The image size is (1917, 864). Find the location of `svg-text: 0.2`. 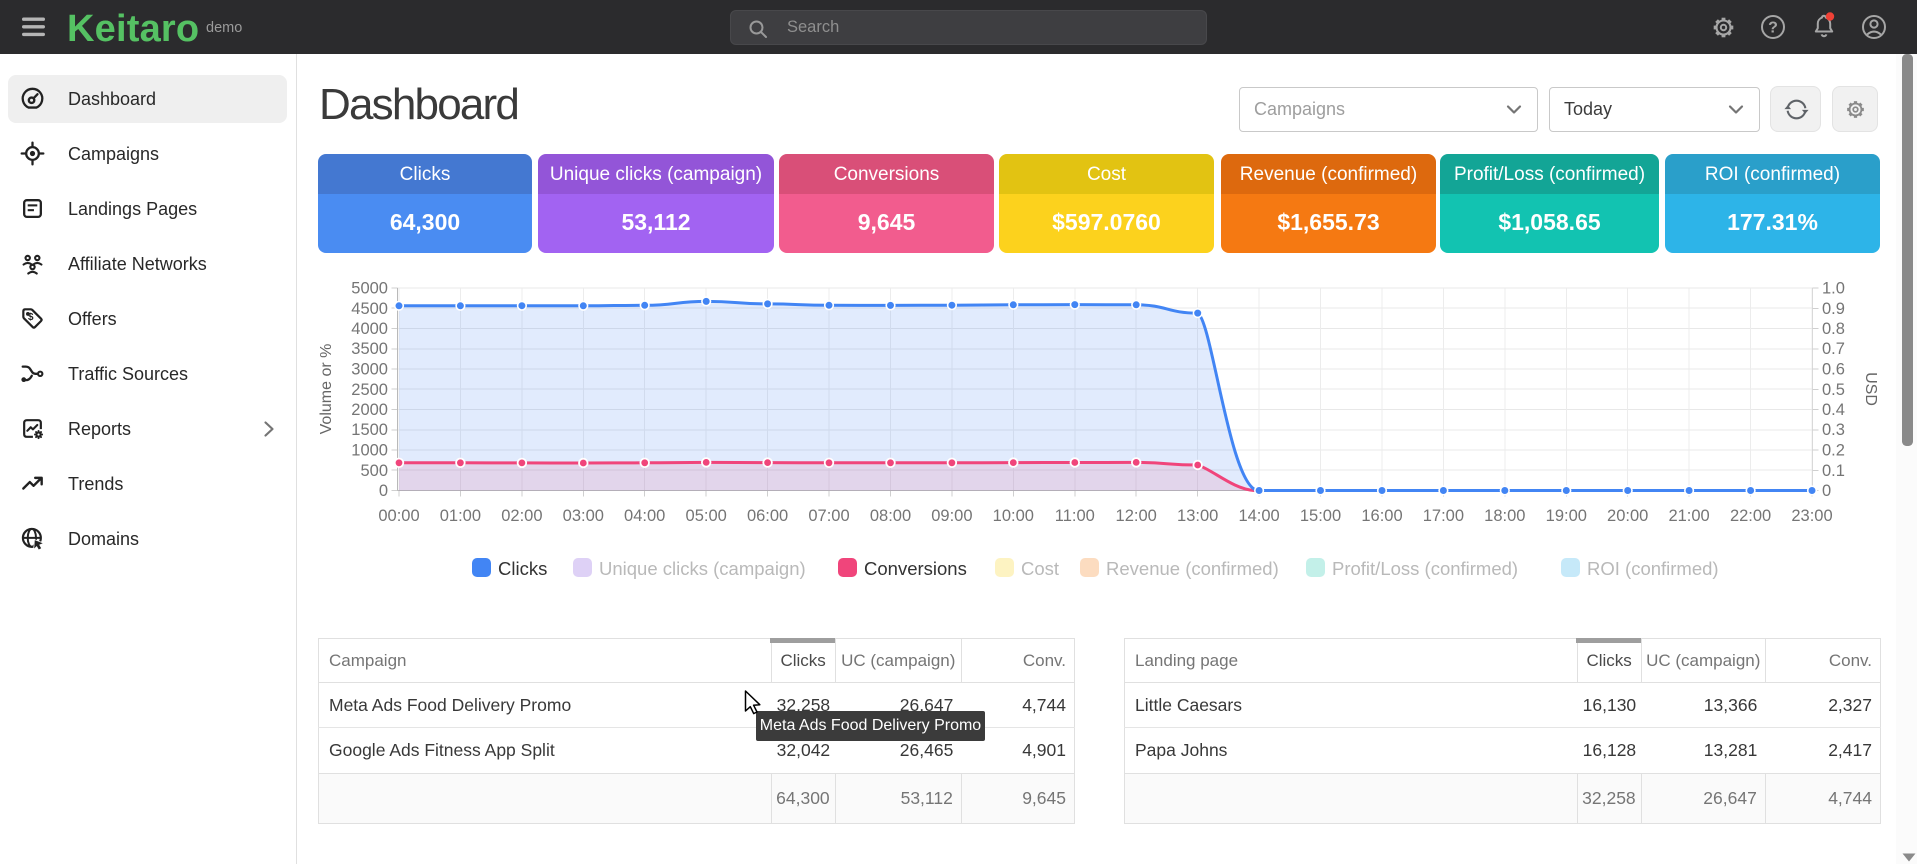

svg-text: 0.2 is located at coordinates (1833, 451).